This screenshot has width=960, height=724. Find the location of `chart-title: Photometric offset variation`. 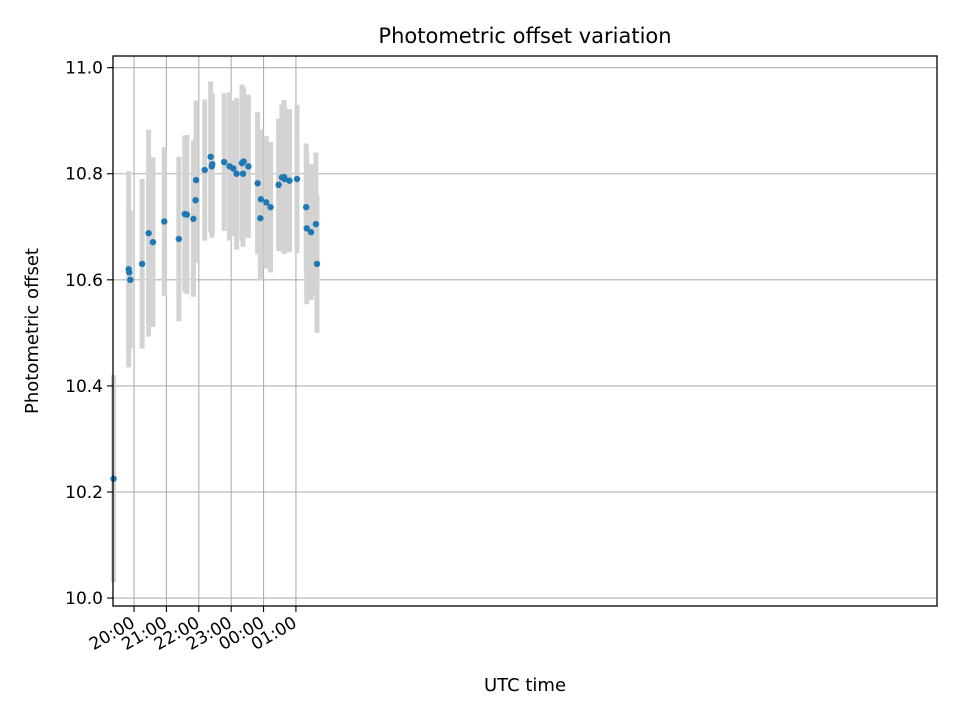

chart-title: Photometric offset variation is located at coordinates (524, 36).